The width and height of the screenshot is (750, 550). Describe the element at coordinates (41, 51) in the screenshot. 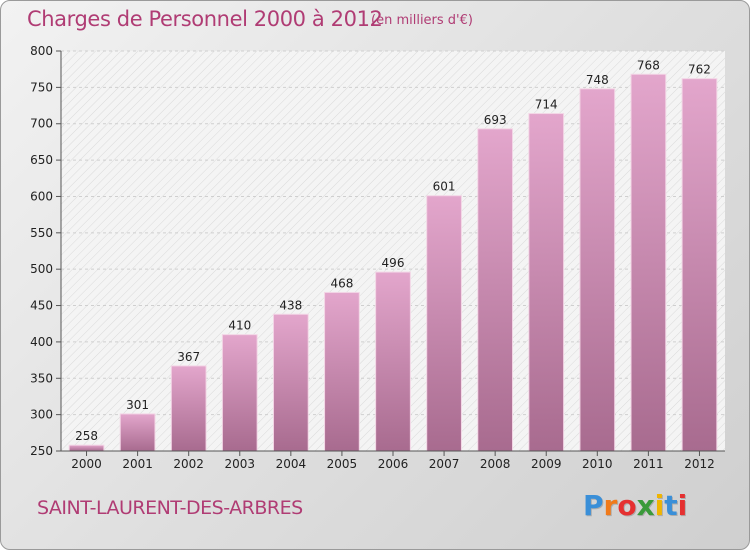

I see `y-tick-label: 800` at that location.